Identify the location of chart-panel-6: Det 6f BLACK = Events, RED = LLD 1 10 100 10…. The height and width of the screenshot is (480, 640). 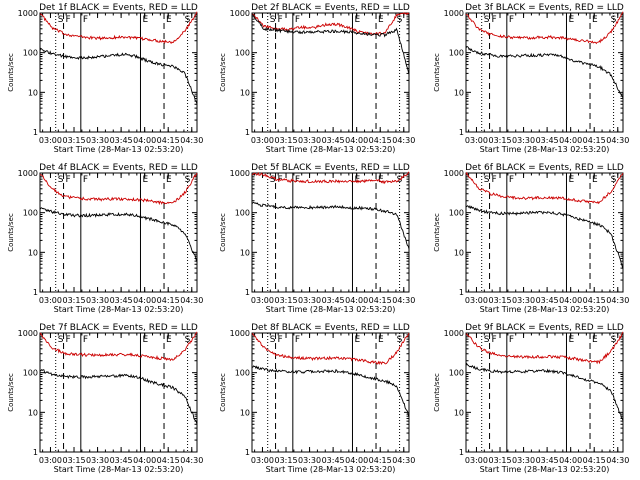
(531, 238).